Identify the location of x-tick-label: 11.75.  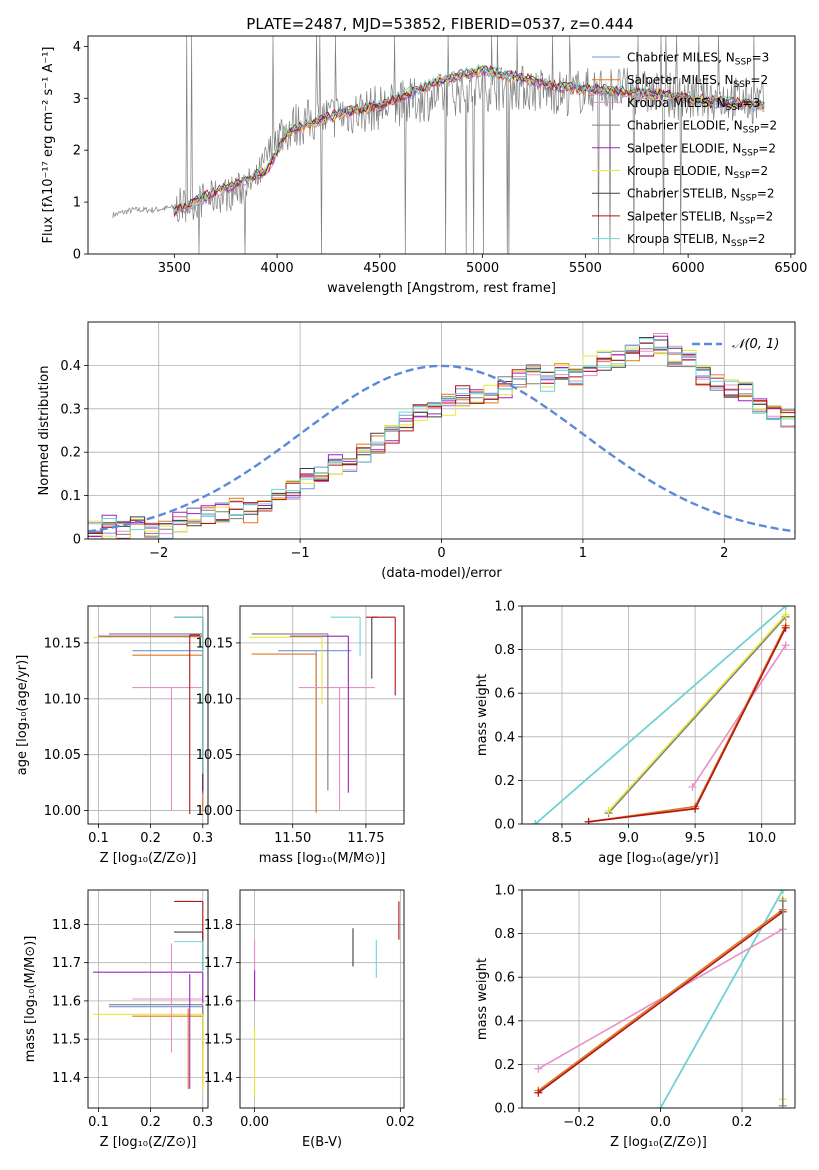
(365, 838).